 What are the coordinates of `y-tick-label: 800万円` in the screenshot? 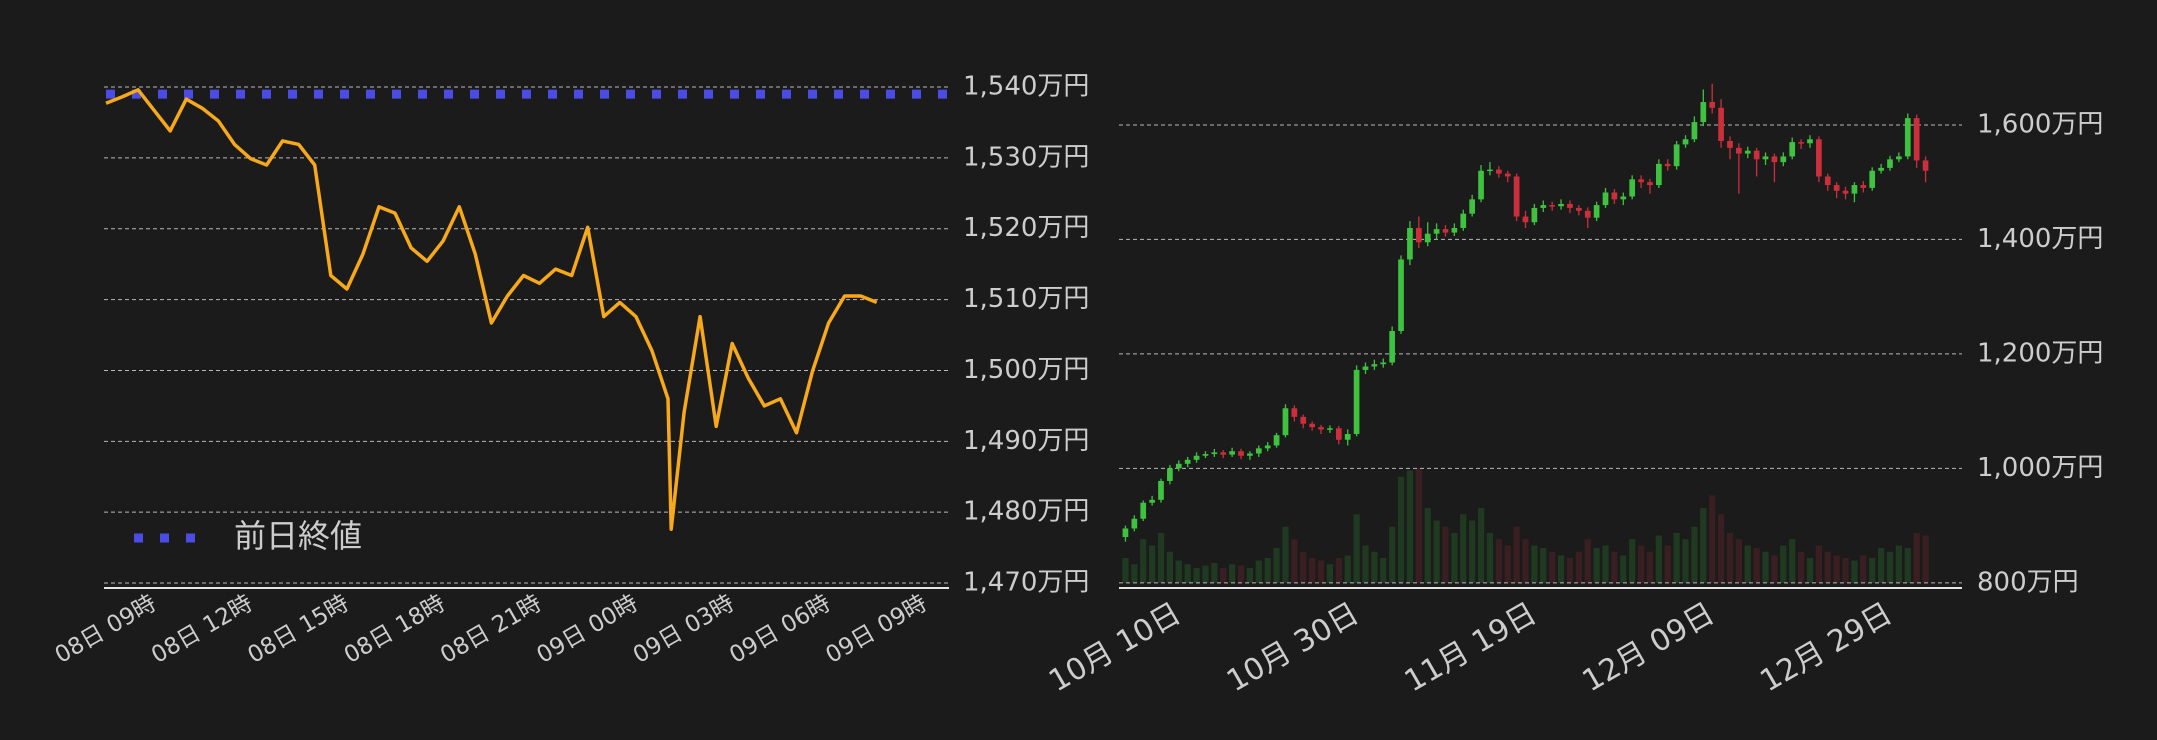 It's located at (2028, 582).